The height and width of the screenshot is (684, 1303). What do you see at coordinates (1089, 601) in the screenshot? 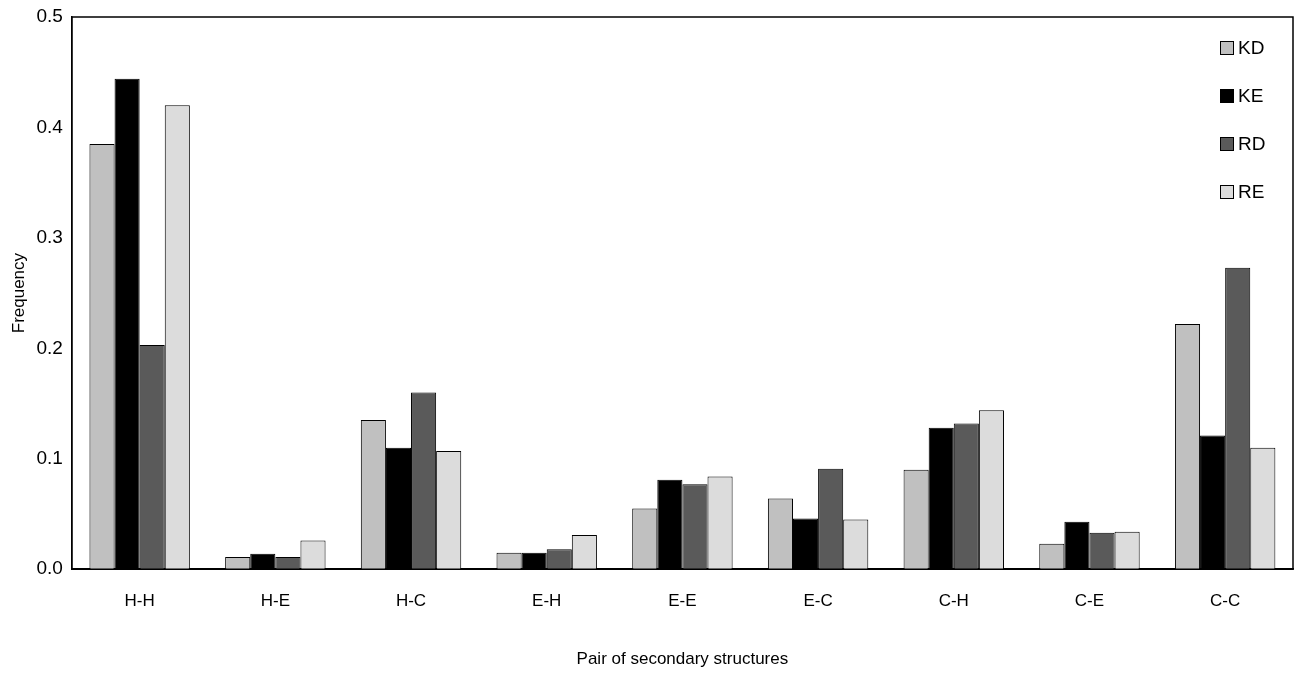
I see `x-tick-label: C-E` at bounding box center [1089, 601].